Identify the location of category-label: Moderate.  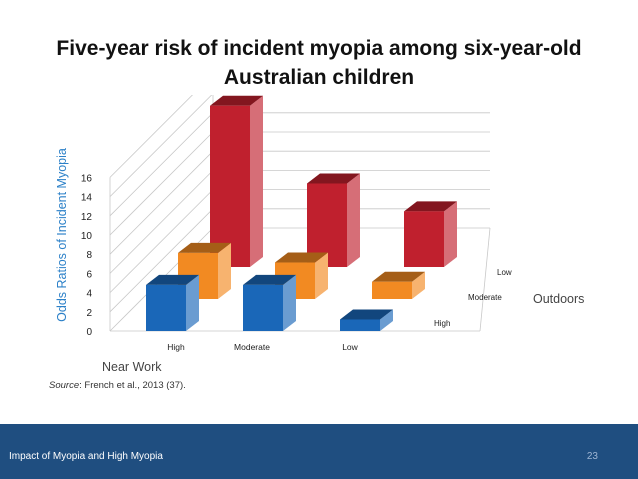
(252, 347).